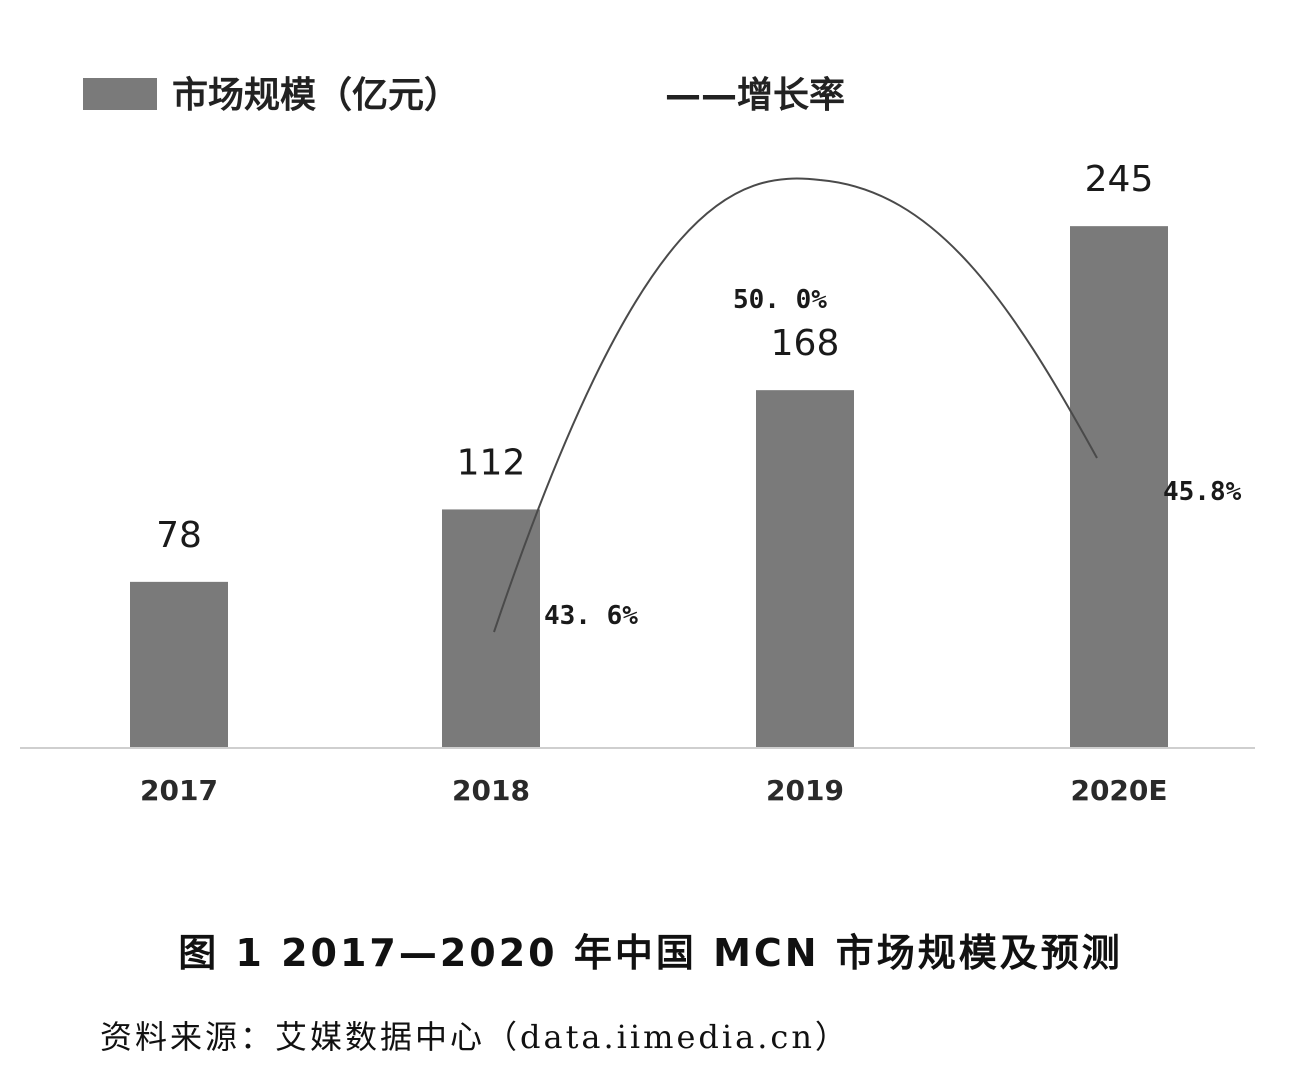 The height and width of the screenshot is (1080, 1301). What do you see at coordinates (464, 95) in the screenshot?
I see `legend: 市场规模（亿元） ——增长率` at bounding box center [464, 95].